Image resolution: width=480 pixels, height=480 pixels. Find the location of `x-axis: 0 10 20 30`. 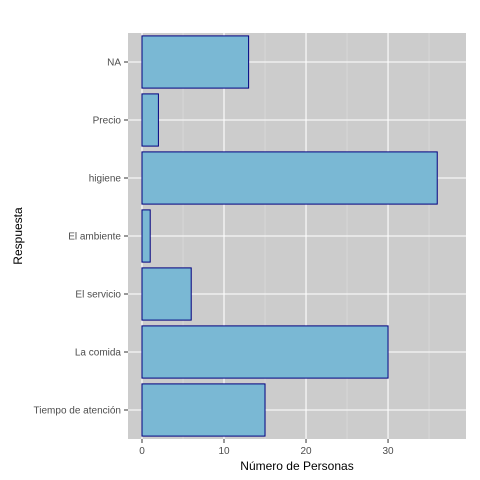

x-axis: 0 10 20 30 is located at coordinates (266, 448).